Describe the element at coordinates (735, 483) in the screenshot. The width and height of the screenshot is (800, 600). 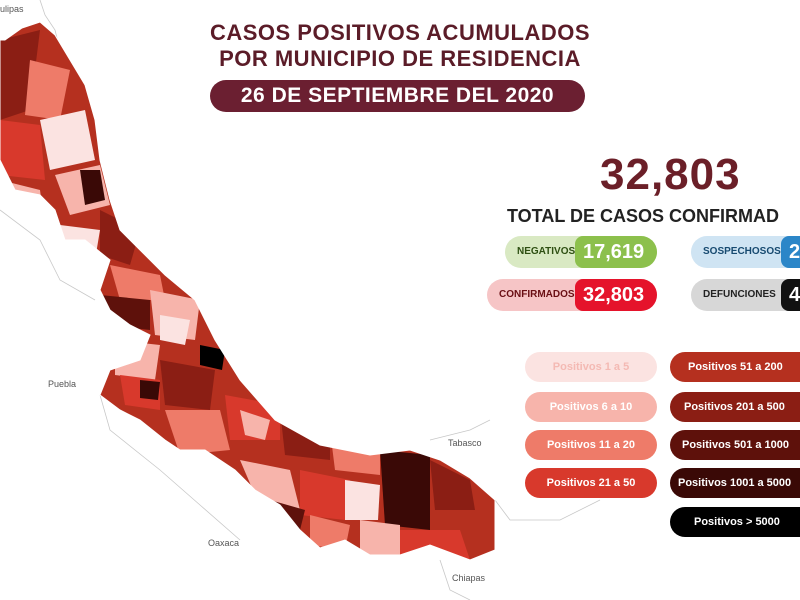
I see `legend-item-1001-5000: Positivos 1001 a 5000` at that location.